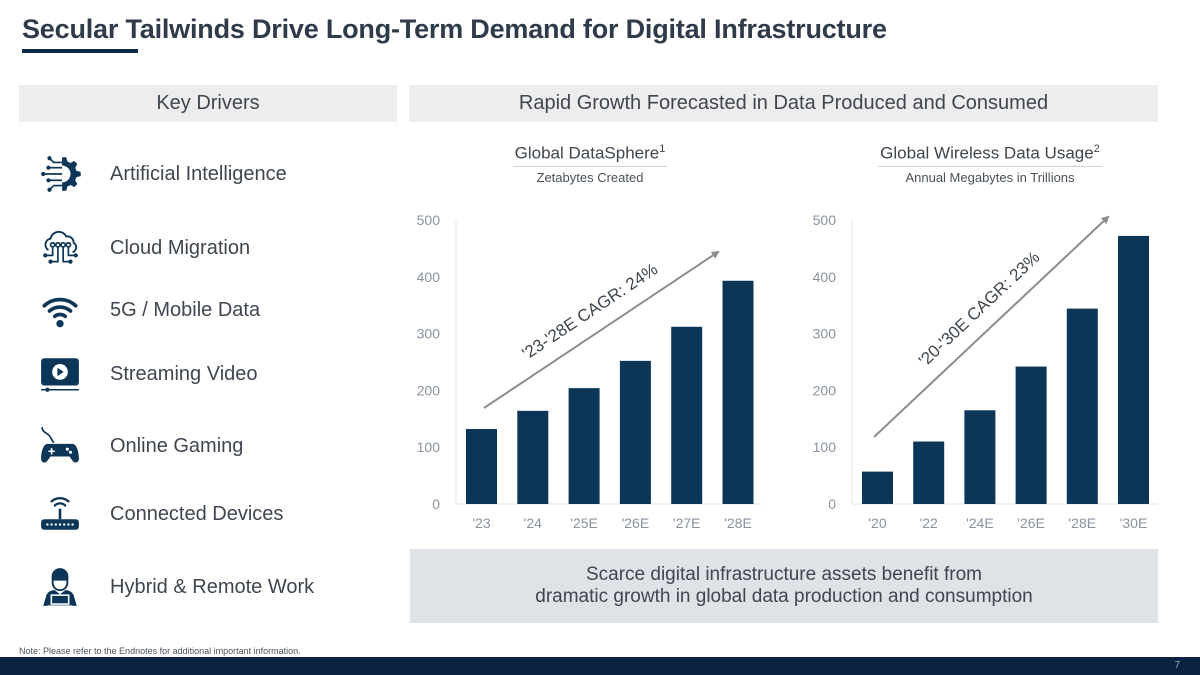 This screenshot has width=1200, height=675. I want to click on datasphere-title-block: Global DataSphere1 Zetabytes Created, so click(590, 164).